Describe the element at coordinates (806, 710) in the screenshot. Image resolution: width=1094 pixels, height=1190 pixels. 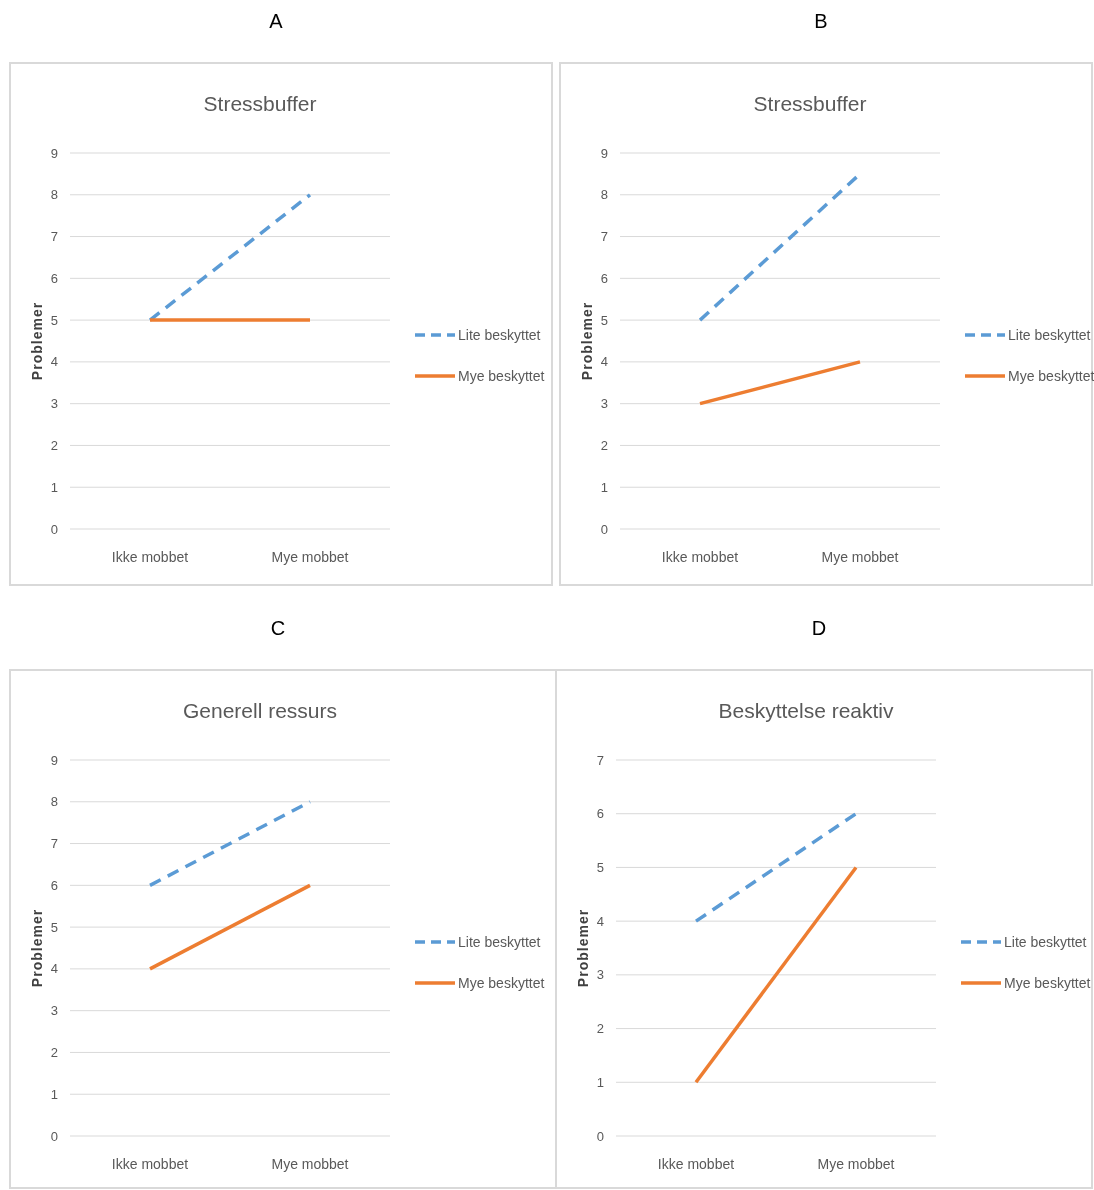
I see `chart-title: Beskyttelse reaktiv` at that location.